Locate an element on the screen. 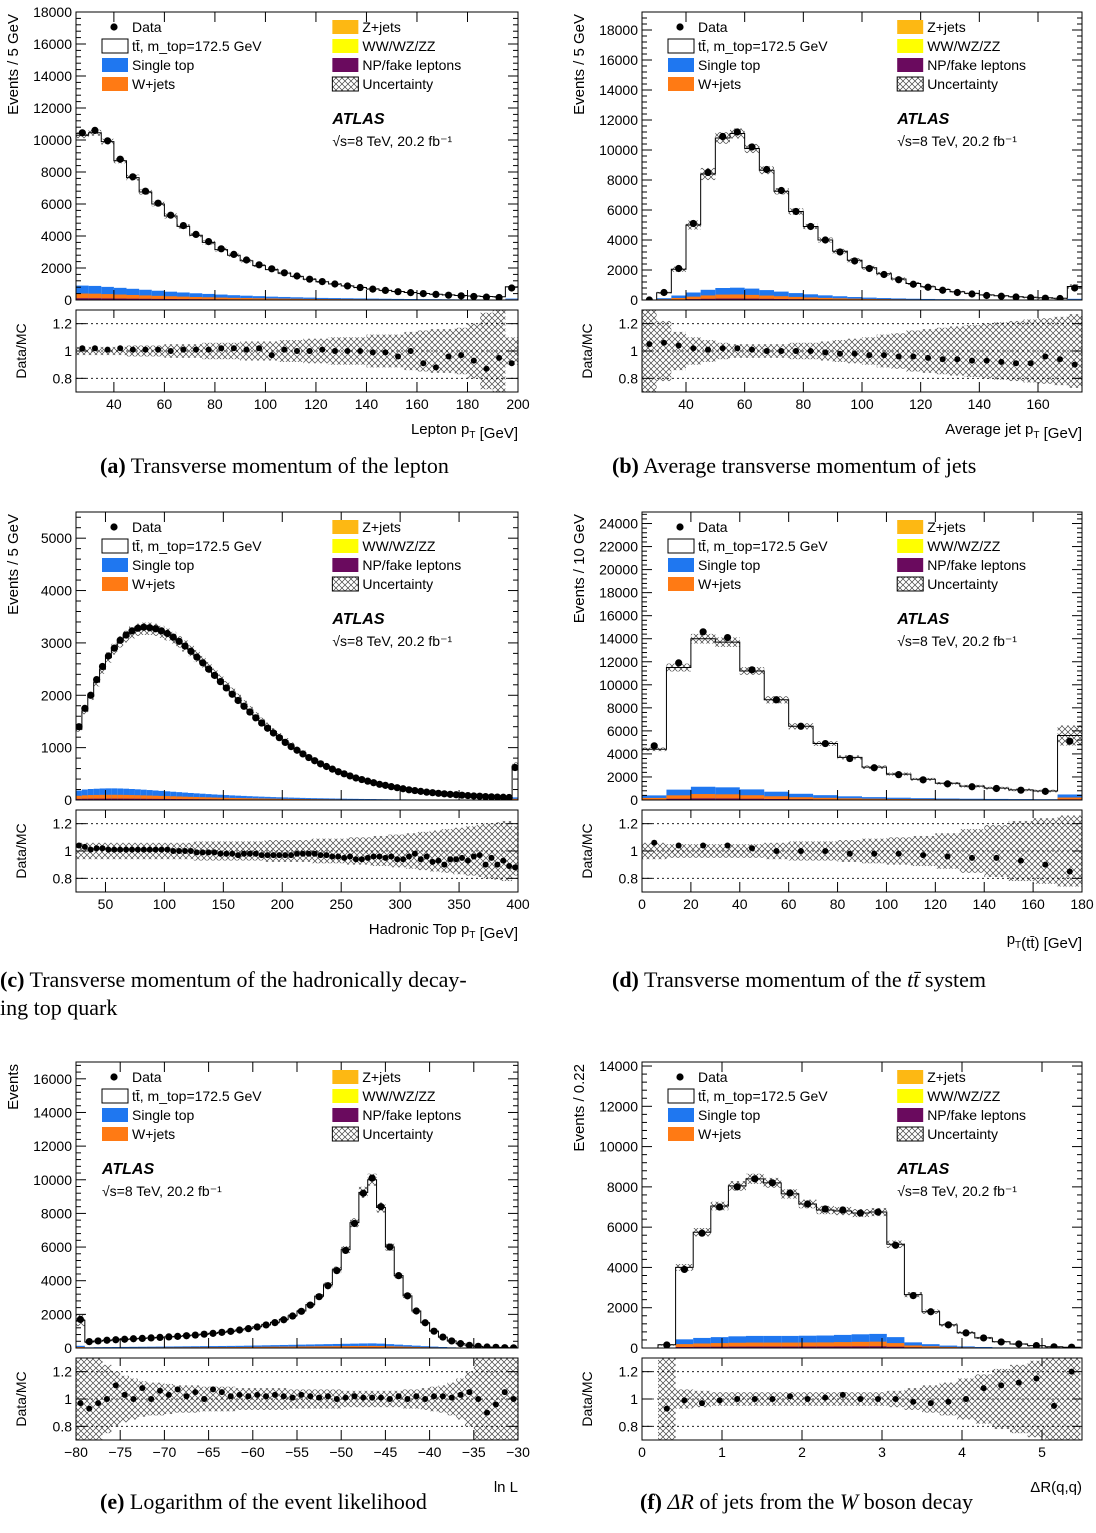  legend-label: Single top is located at coordinates (163, 1115).